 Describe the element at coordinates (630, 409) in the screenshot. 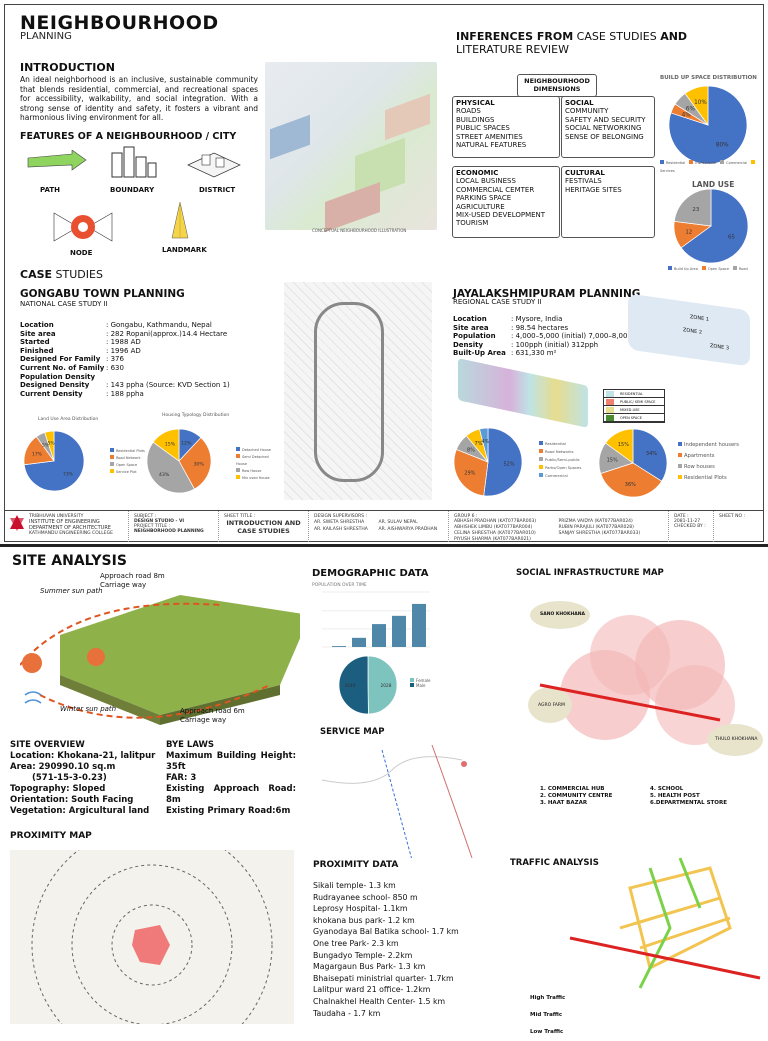

I see `legend-label: MIXED-USE` at that location.